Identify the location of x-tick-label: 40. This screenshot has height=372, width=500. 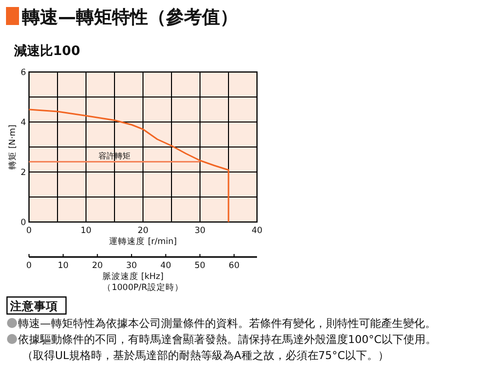
(257, 231).